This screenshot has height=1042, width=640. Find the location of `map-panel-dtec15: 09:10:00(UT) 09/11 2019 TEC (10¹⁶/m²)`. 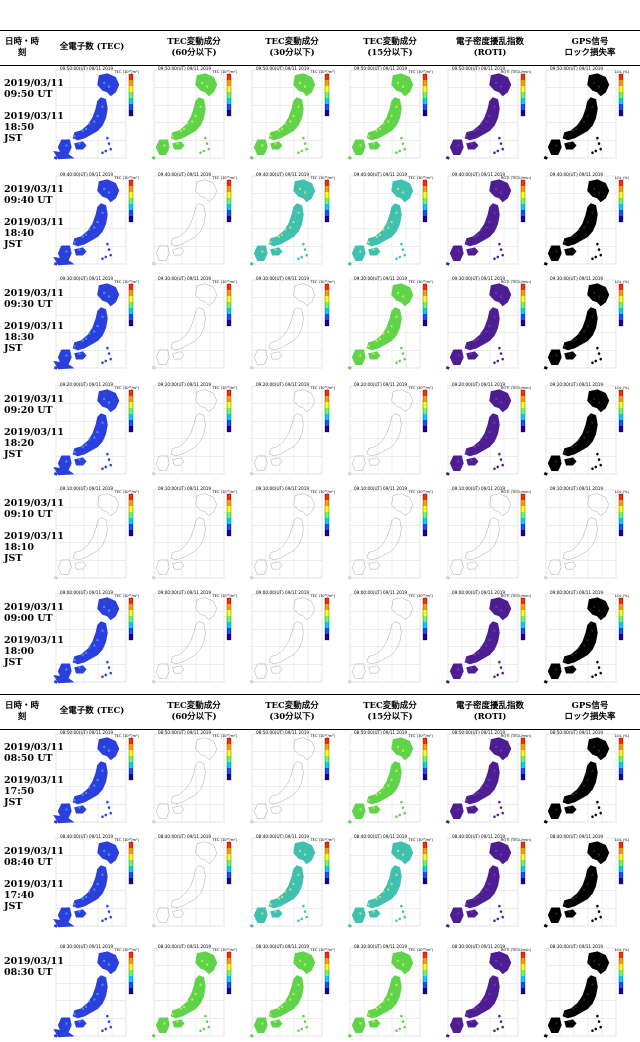

map-panel-dtec15: 09:10:00(UT) 09/11 2019 TEC (10¹⁶/m²) is located at coordinates (390, 535).